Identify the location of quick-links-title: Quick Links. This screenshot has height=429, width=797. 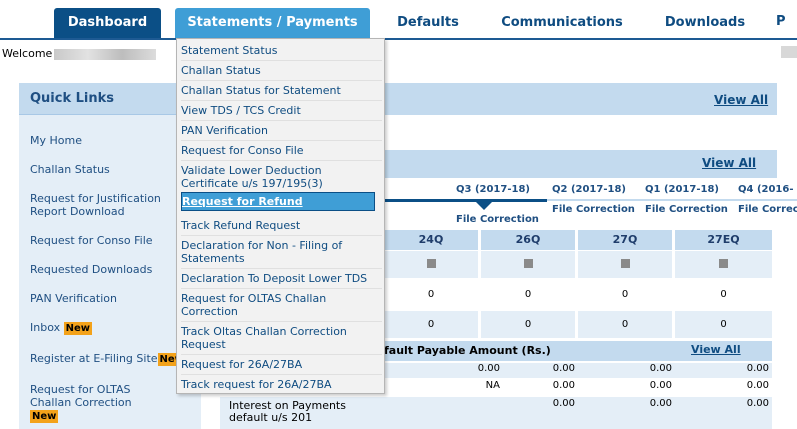
(110, 99).